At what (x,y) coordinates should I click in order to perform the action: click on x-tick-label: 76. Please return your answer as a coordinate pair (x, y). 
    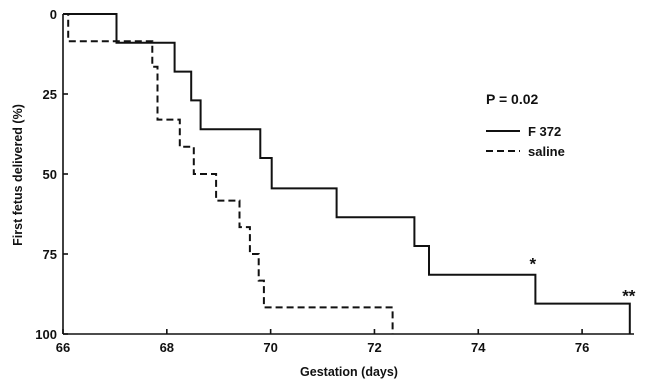
    Looking at the image, I should click on (582, 347).